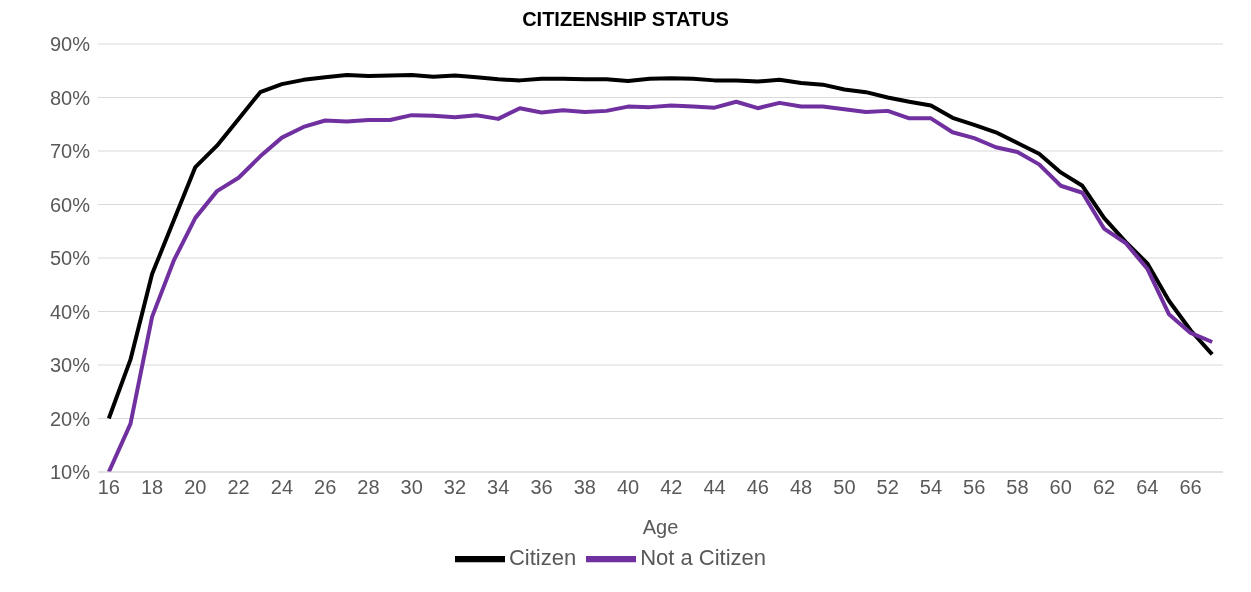 This screenshot has height=592, width=1251. I want to click on x-tick-label: 22, so click(238, 487).